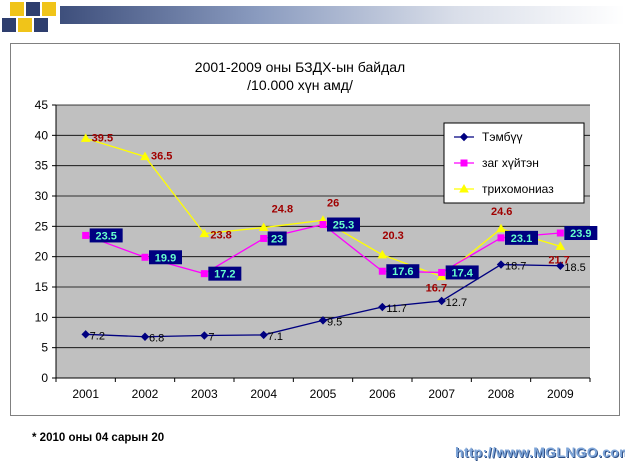 The height and width of the screenshot is (466, 625). I want to click on x-tick-label: 2003, so click(204, 394).